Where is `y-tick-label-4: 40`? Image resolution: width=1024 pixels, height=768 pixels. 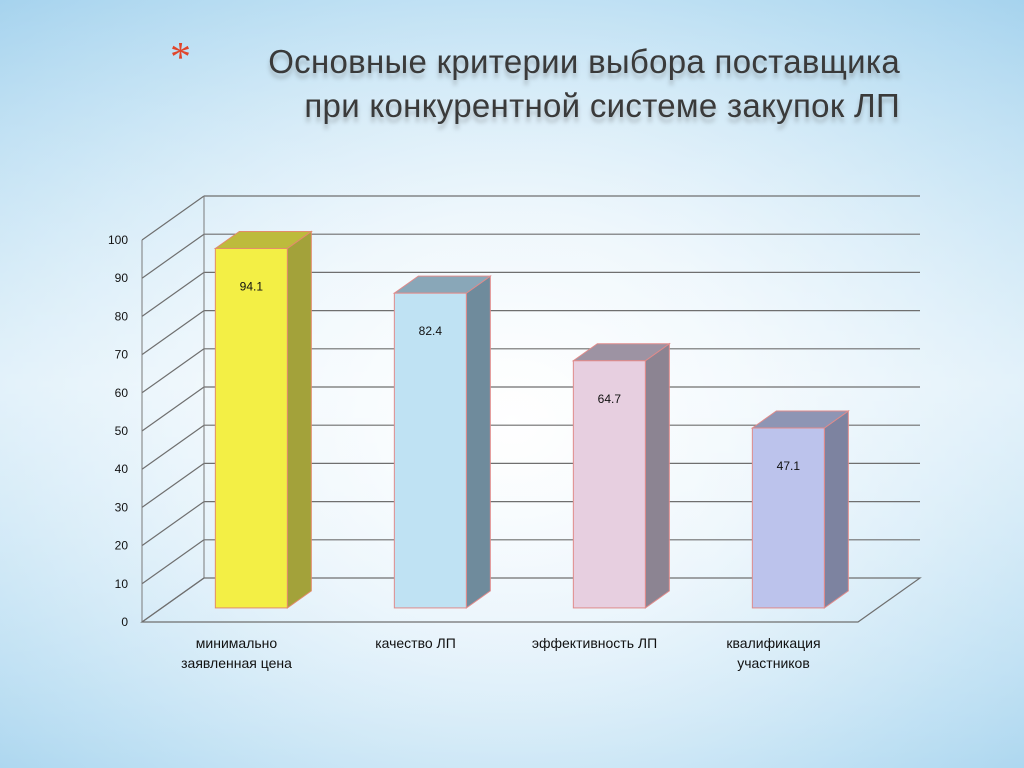
y-tick-label-4: 40 is located at coordinates (122, 469).